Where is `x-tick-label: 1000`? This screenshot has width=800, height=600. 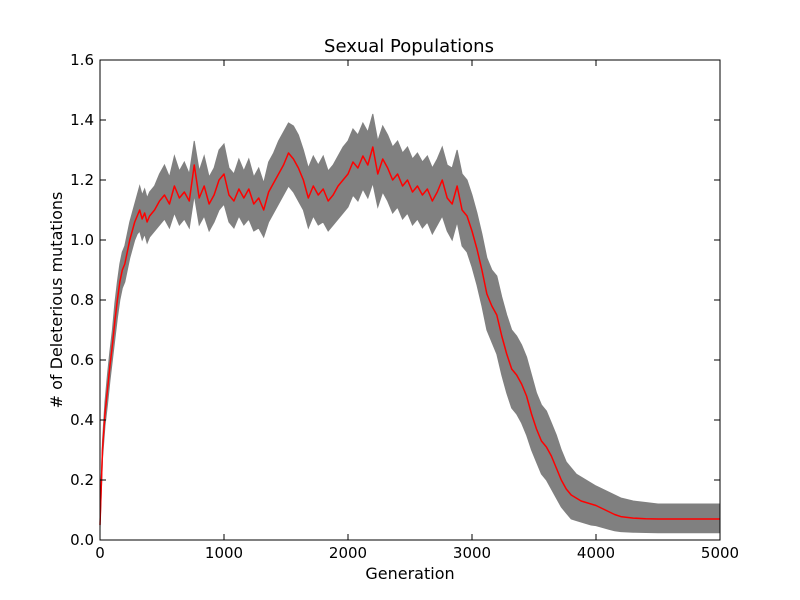
x-tick-label: 1000 is located at coordinates (224, 553).